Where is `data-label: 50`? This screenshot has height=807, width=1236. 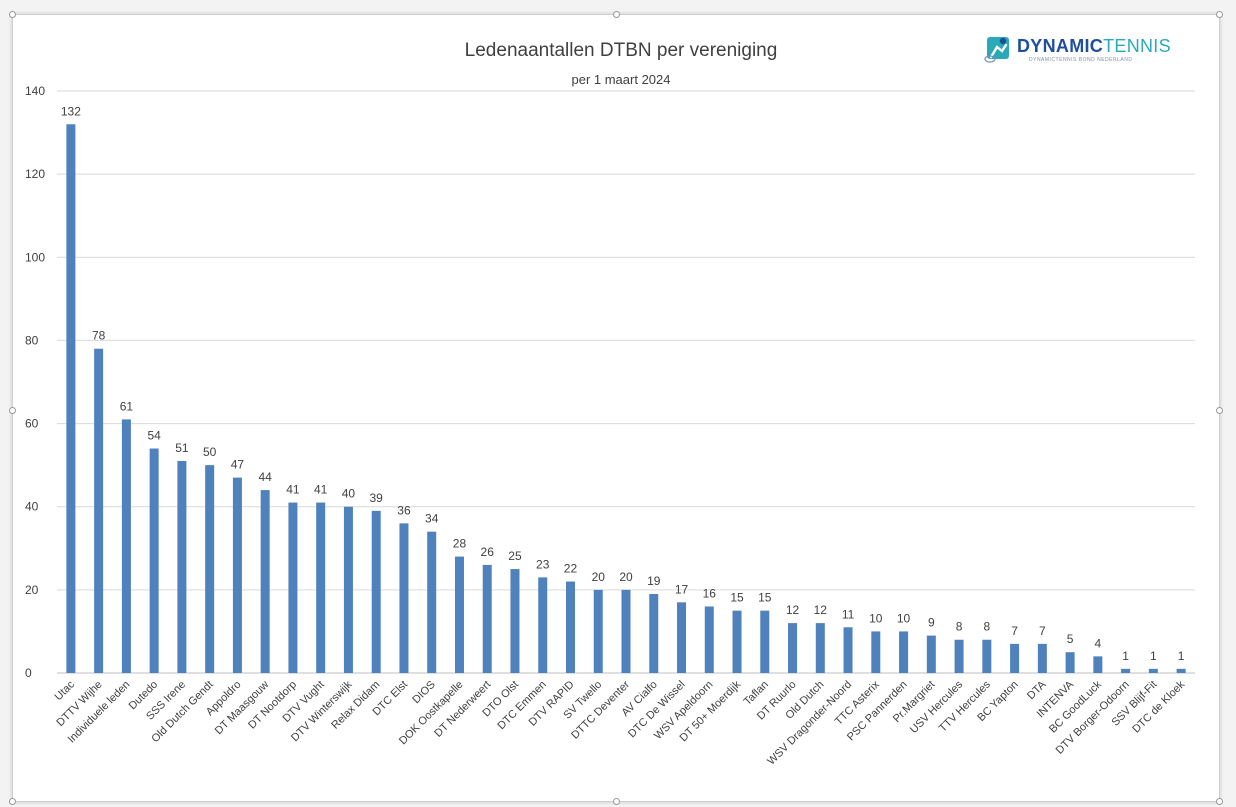 data-label: 50 is located at coordinates (210, 452).